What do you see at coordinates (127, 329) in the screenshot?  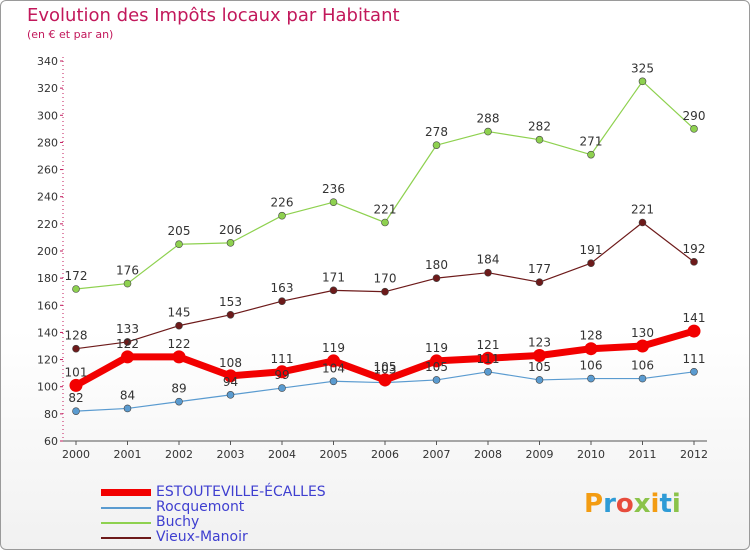 I see `data-label: 133` at bounding box center [127, 329].